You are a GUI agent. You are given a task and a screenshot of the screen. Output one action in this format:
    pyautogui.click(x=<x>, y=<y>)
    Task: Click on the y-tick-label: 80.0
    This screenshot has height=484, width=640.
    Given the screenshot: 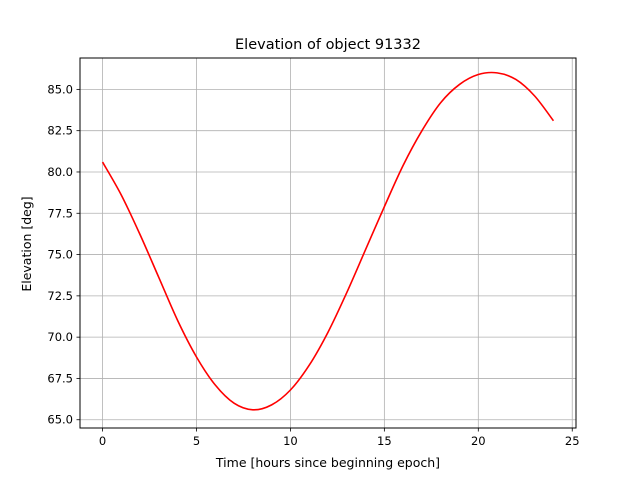 What is the action you would take?
    pyautogui.click(x=60, y=172)
    